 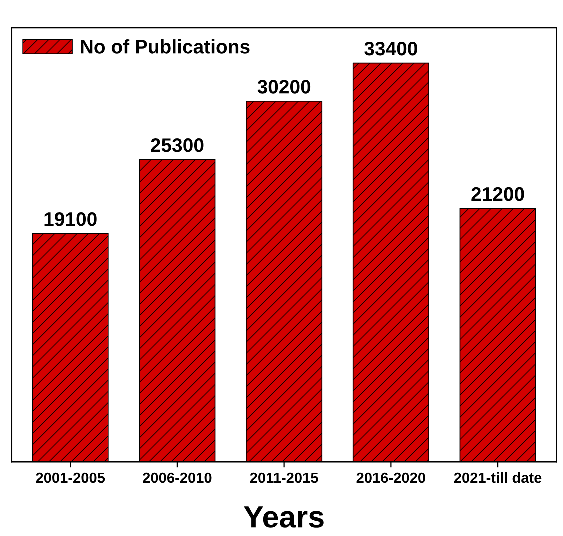 What do you see at coordinates (391, 49) in the screenshot?
I see `data-label: 33400` at bounding box center [391, 49].